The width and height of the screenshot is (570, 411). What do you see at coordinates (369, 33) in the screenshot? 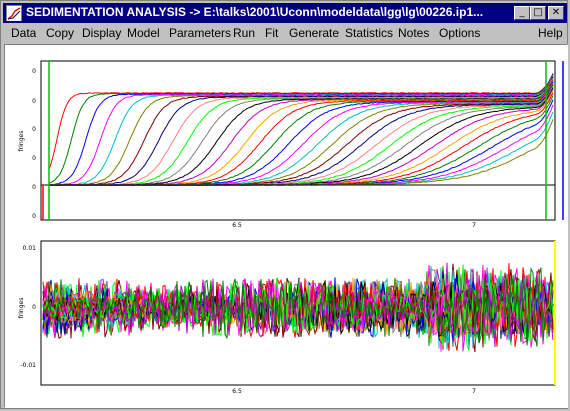
I see `menu-statistics: Statistics` at bounding box center [369, 33].